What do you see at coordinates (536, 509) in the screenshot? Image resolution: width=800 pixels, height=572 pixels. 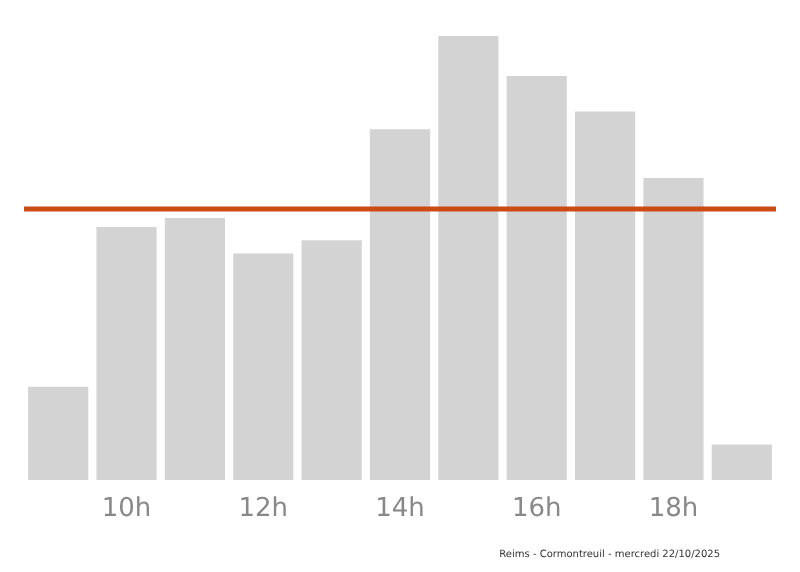 I see `x-tick-label: 16h` at bounding box center [536, 509].